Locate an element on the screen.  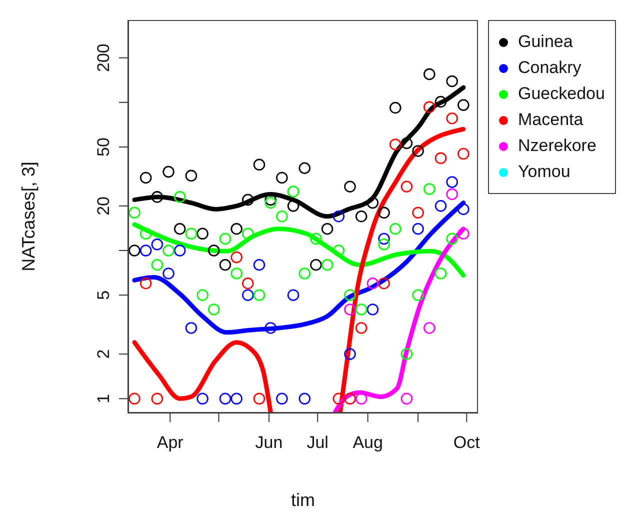
legend-label: Nzerekore is located at coordinates (557, 146).